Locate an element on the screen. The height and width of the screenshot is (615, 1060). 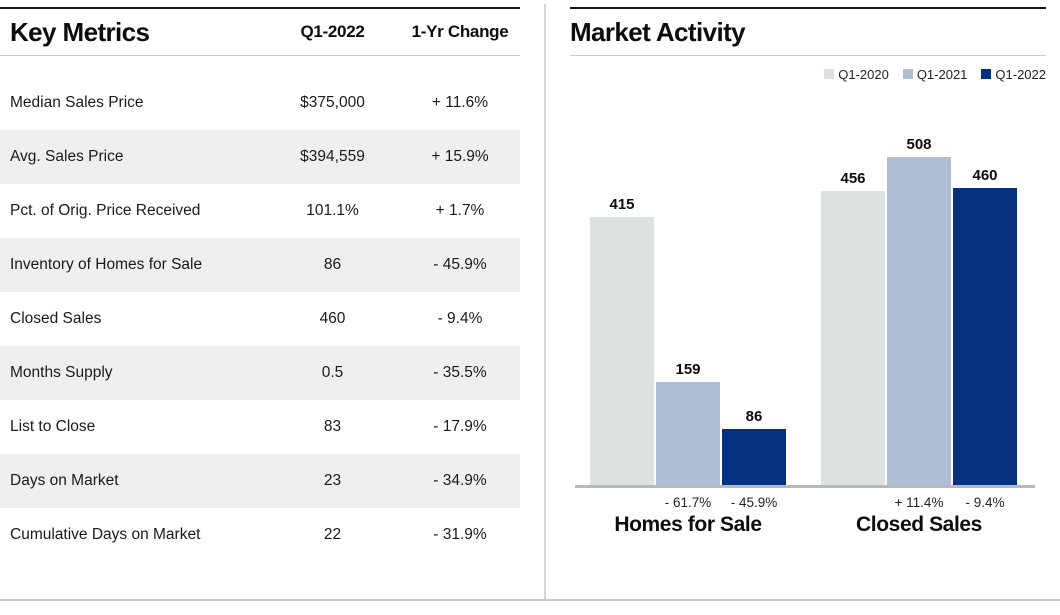
legend-label: Q1-2022 is located at coordinates (1020, 74).